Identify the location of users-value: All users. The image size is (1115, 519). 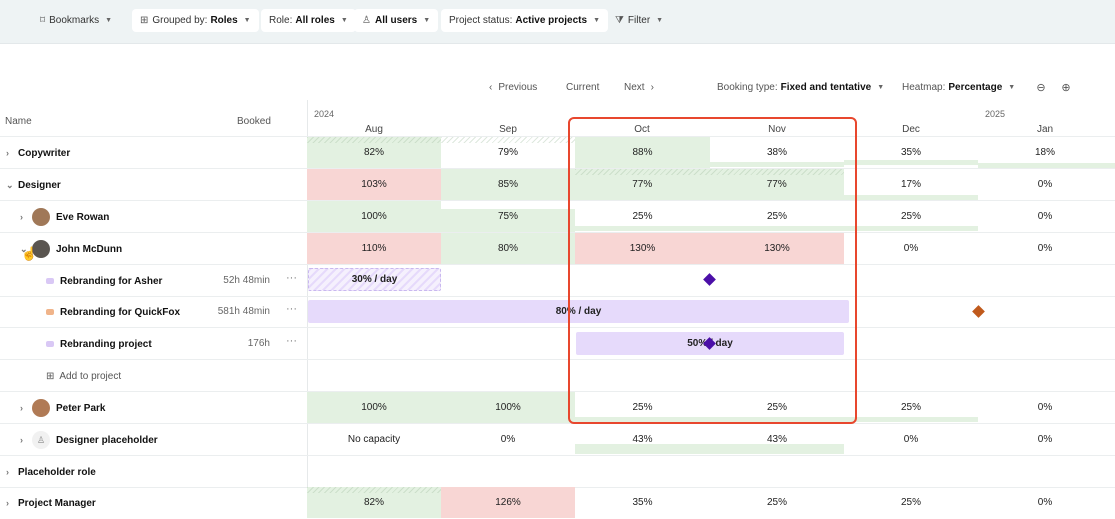
(396, 20).